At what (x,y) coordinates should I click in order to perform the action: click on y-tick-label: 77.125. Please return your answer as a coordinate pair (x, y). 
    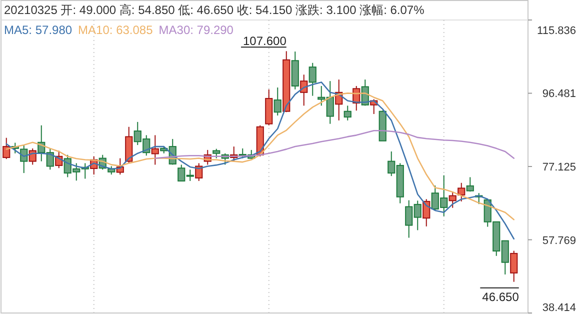
    Looking at the image, I should click on (559, 168).